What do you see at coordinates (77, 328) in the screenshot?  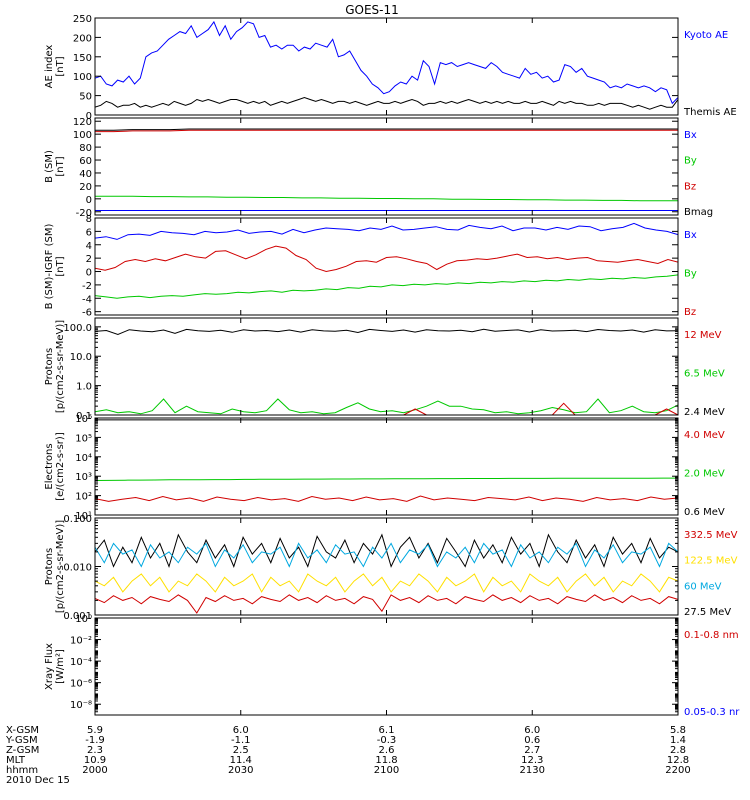 I see `y-tick-label: 100.0` at bounding box center [77, 328].